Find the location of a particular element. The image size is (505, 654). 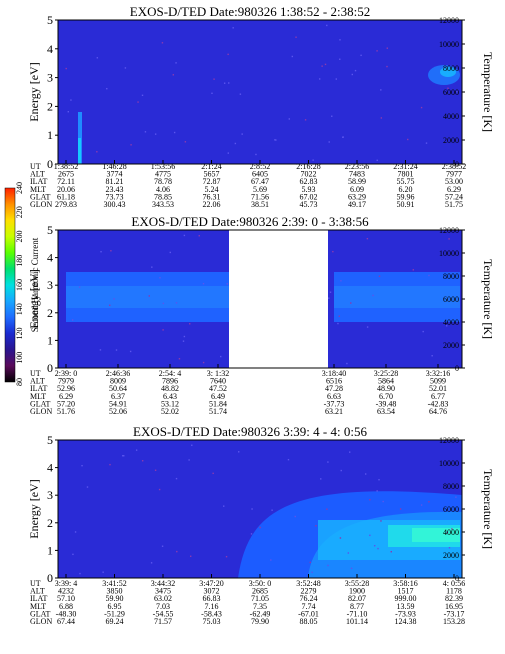

y2-tick-label: 4000 is located at coordinates (451, 322).